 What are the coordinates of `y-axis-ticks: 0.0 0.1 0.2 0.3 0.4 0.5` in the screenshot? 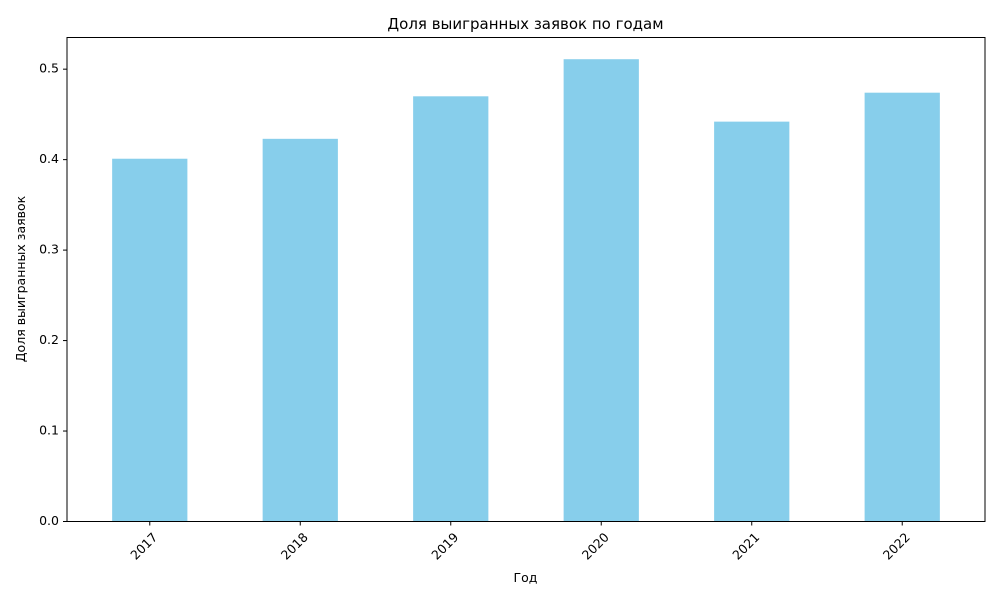 It's located at (53, 294).